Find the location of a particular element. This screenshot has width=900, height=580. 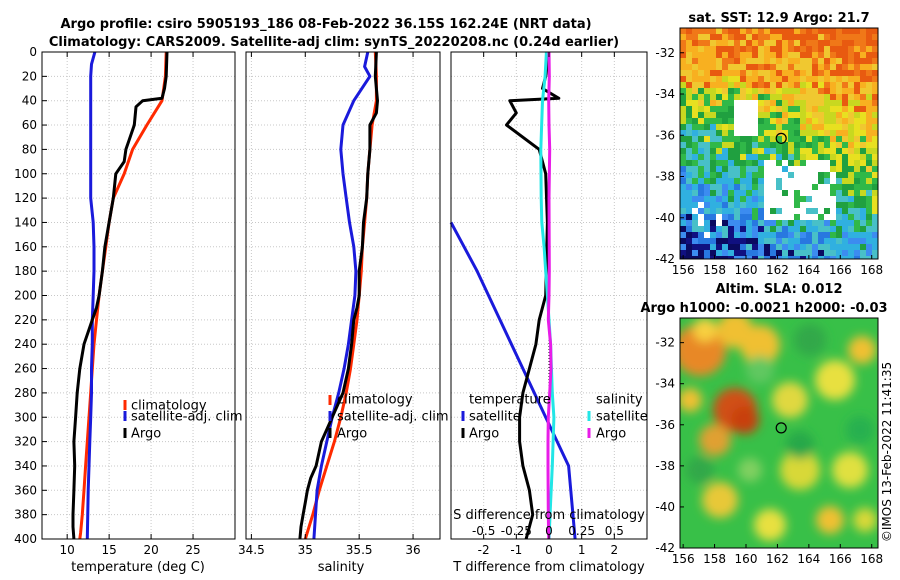

legend-sal-satellite: satellite is located at coordinates (622, 417).